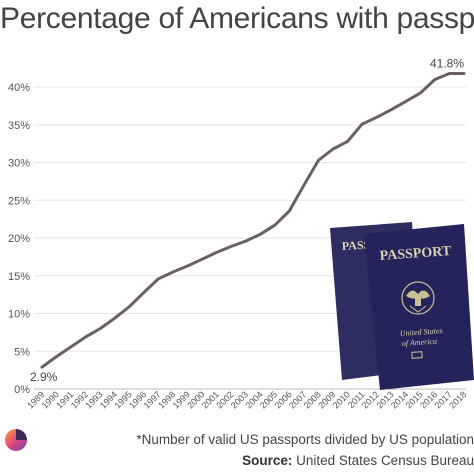 Image resolution: width=474 pixels, height=474 pixels. What do you see at coordinates (415, 254) in the screenshot?
I see `front-passport-title: PASSPORT` at bounding box center [415, 254].